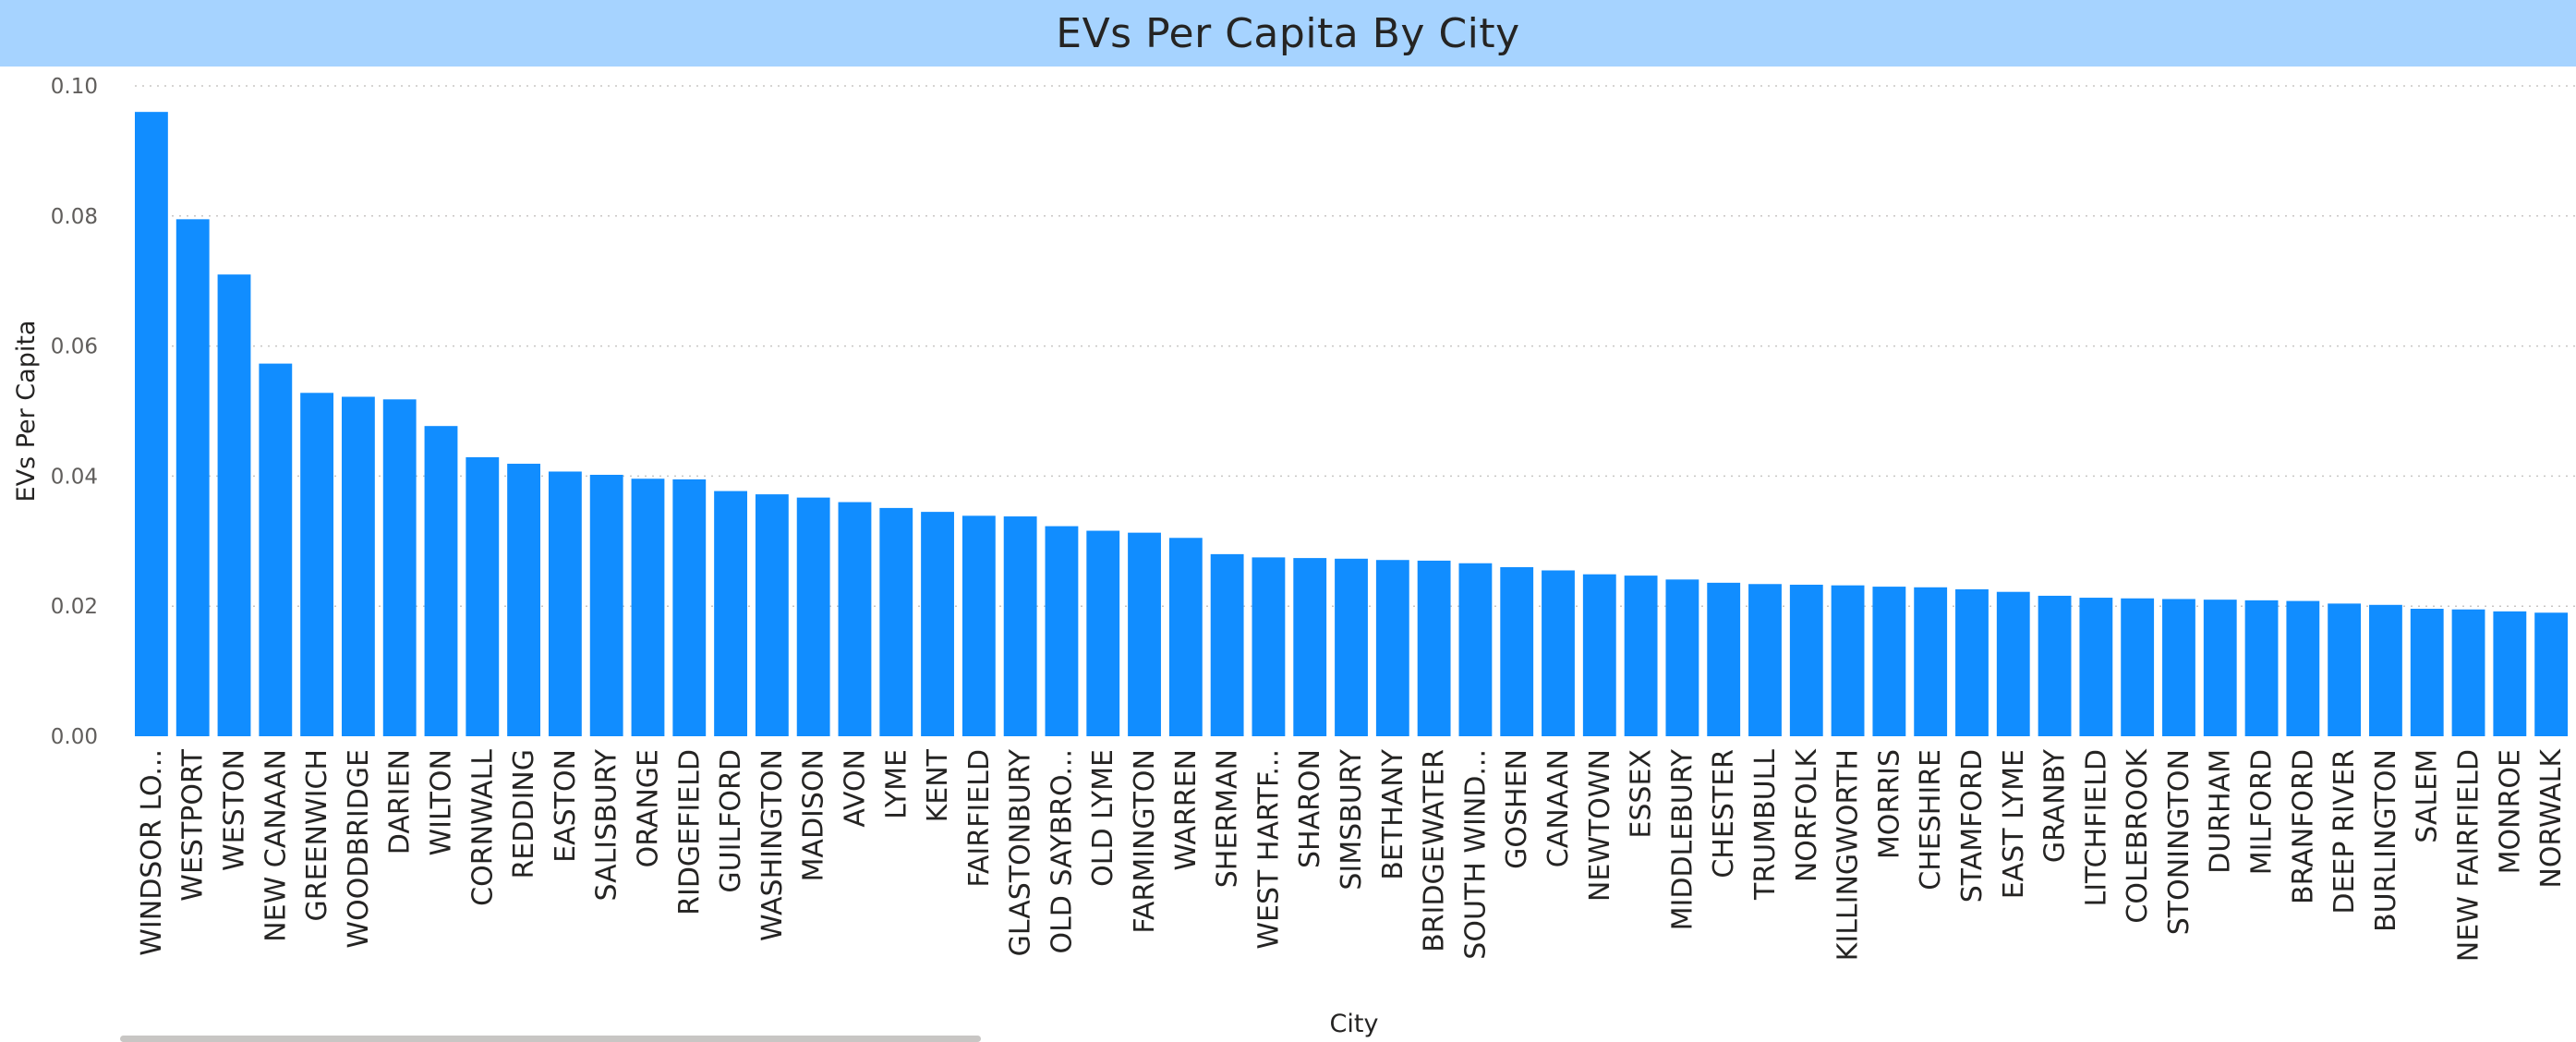 The height and width of the screenshot is (1042, 2576). I want to click on x-category-label: CHESHIRE, so click(1931, 820).